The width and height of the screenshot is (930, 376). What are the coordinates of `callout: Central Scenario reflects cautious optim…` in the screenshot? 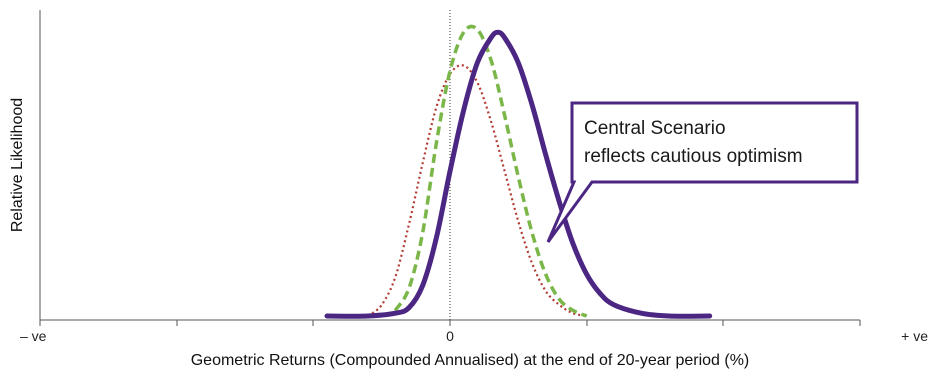 It's located at (702, 172).